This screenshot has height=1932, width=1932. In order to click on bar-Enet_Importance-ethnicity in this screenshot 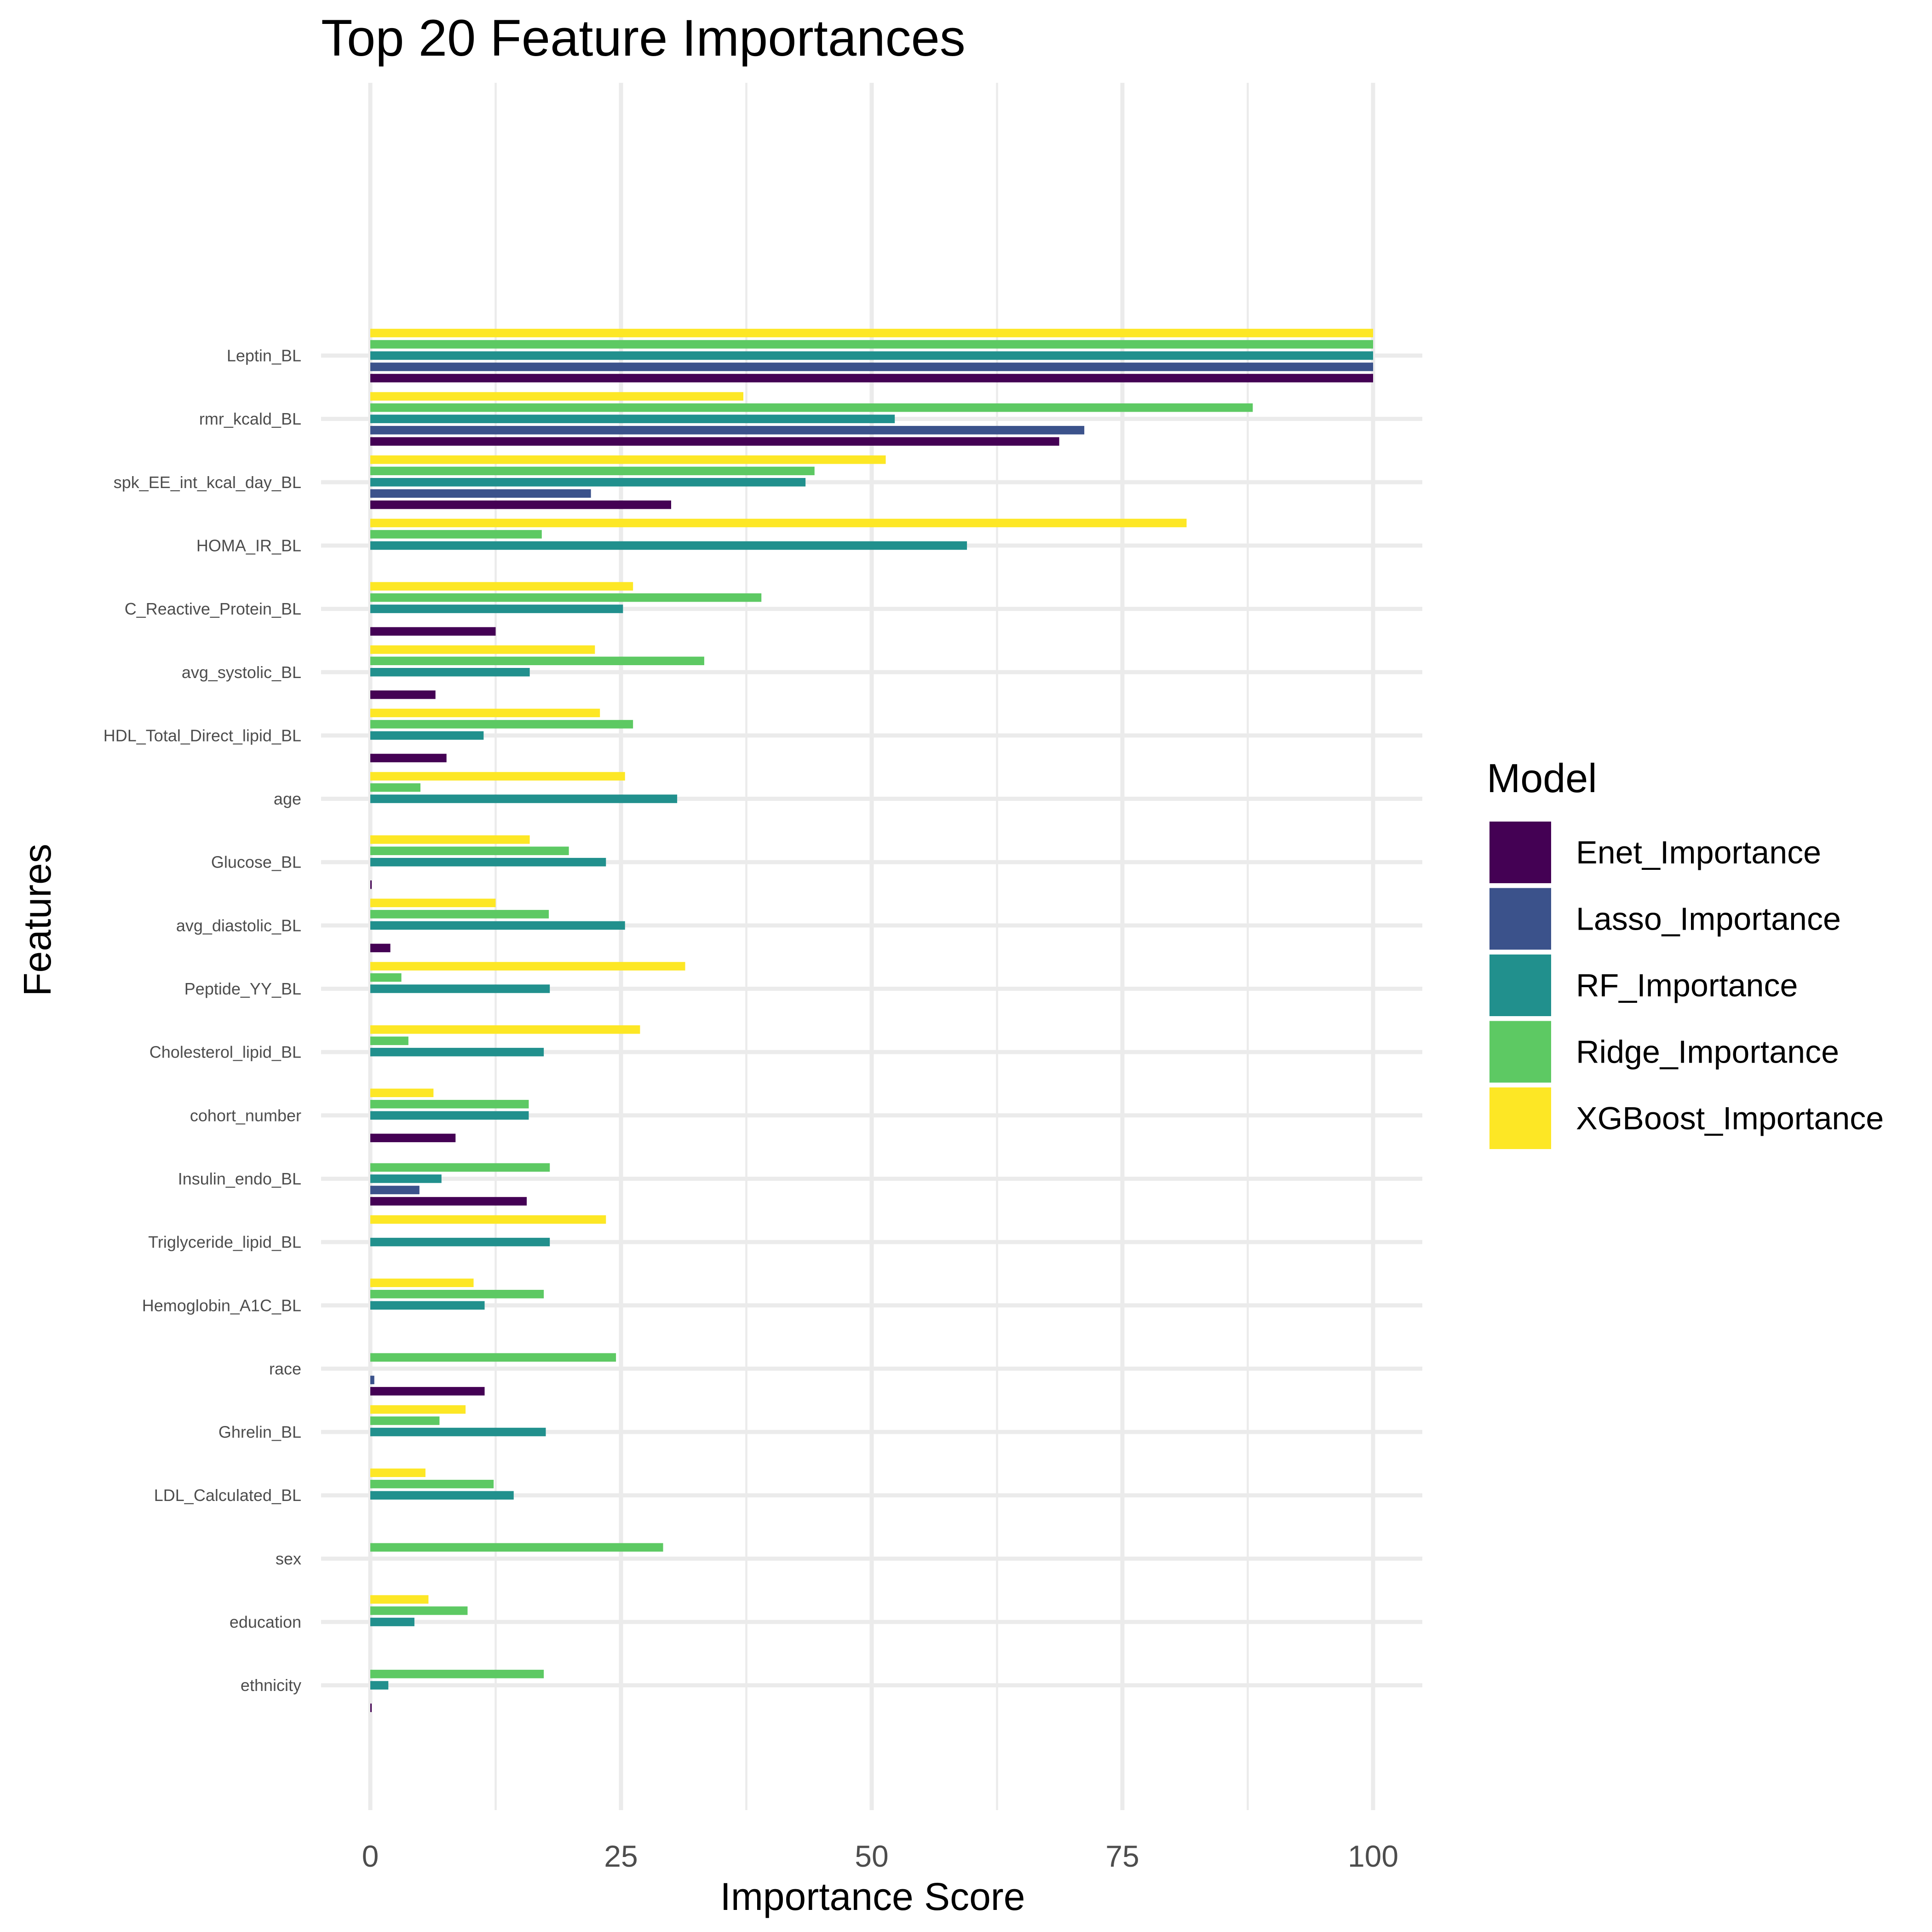, I will do `click(371, 1707)`.